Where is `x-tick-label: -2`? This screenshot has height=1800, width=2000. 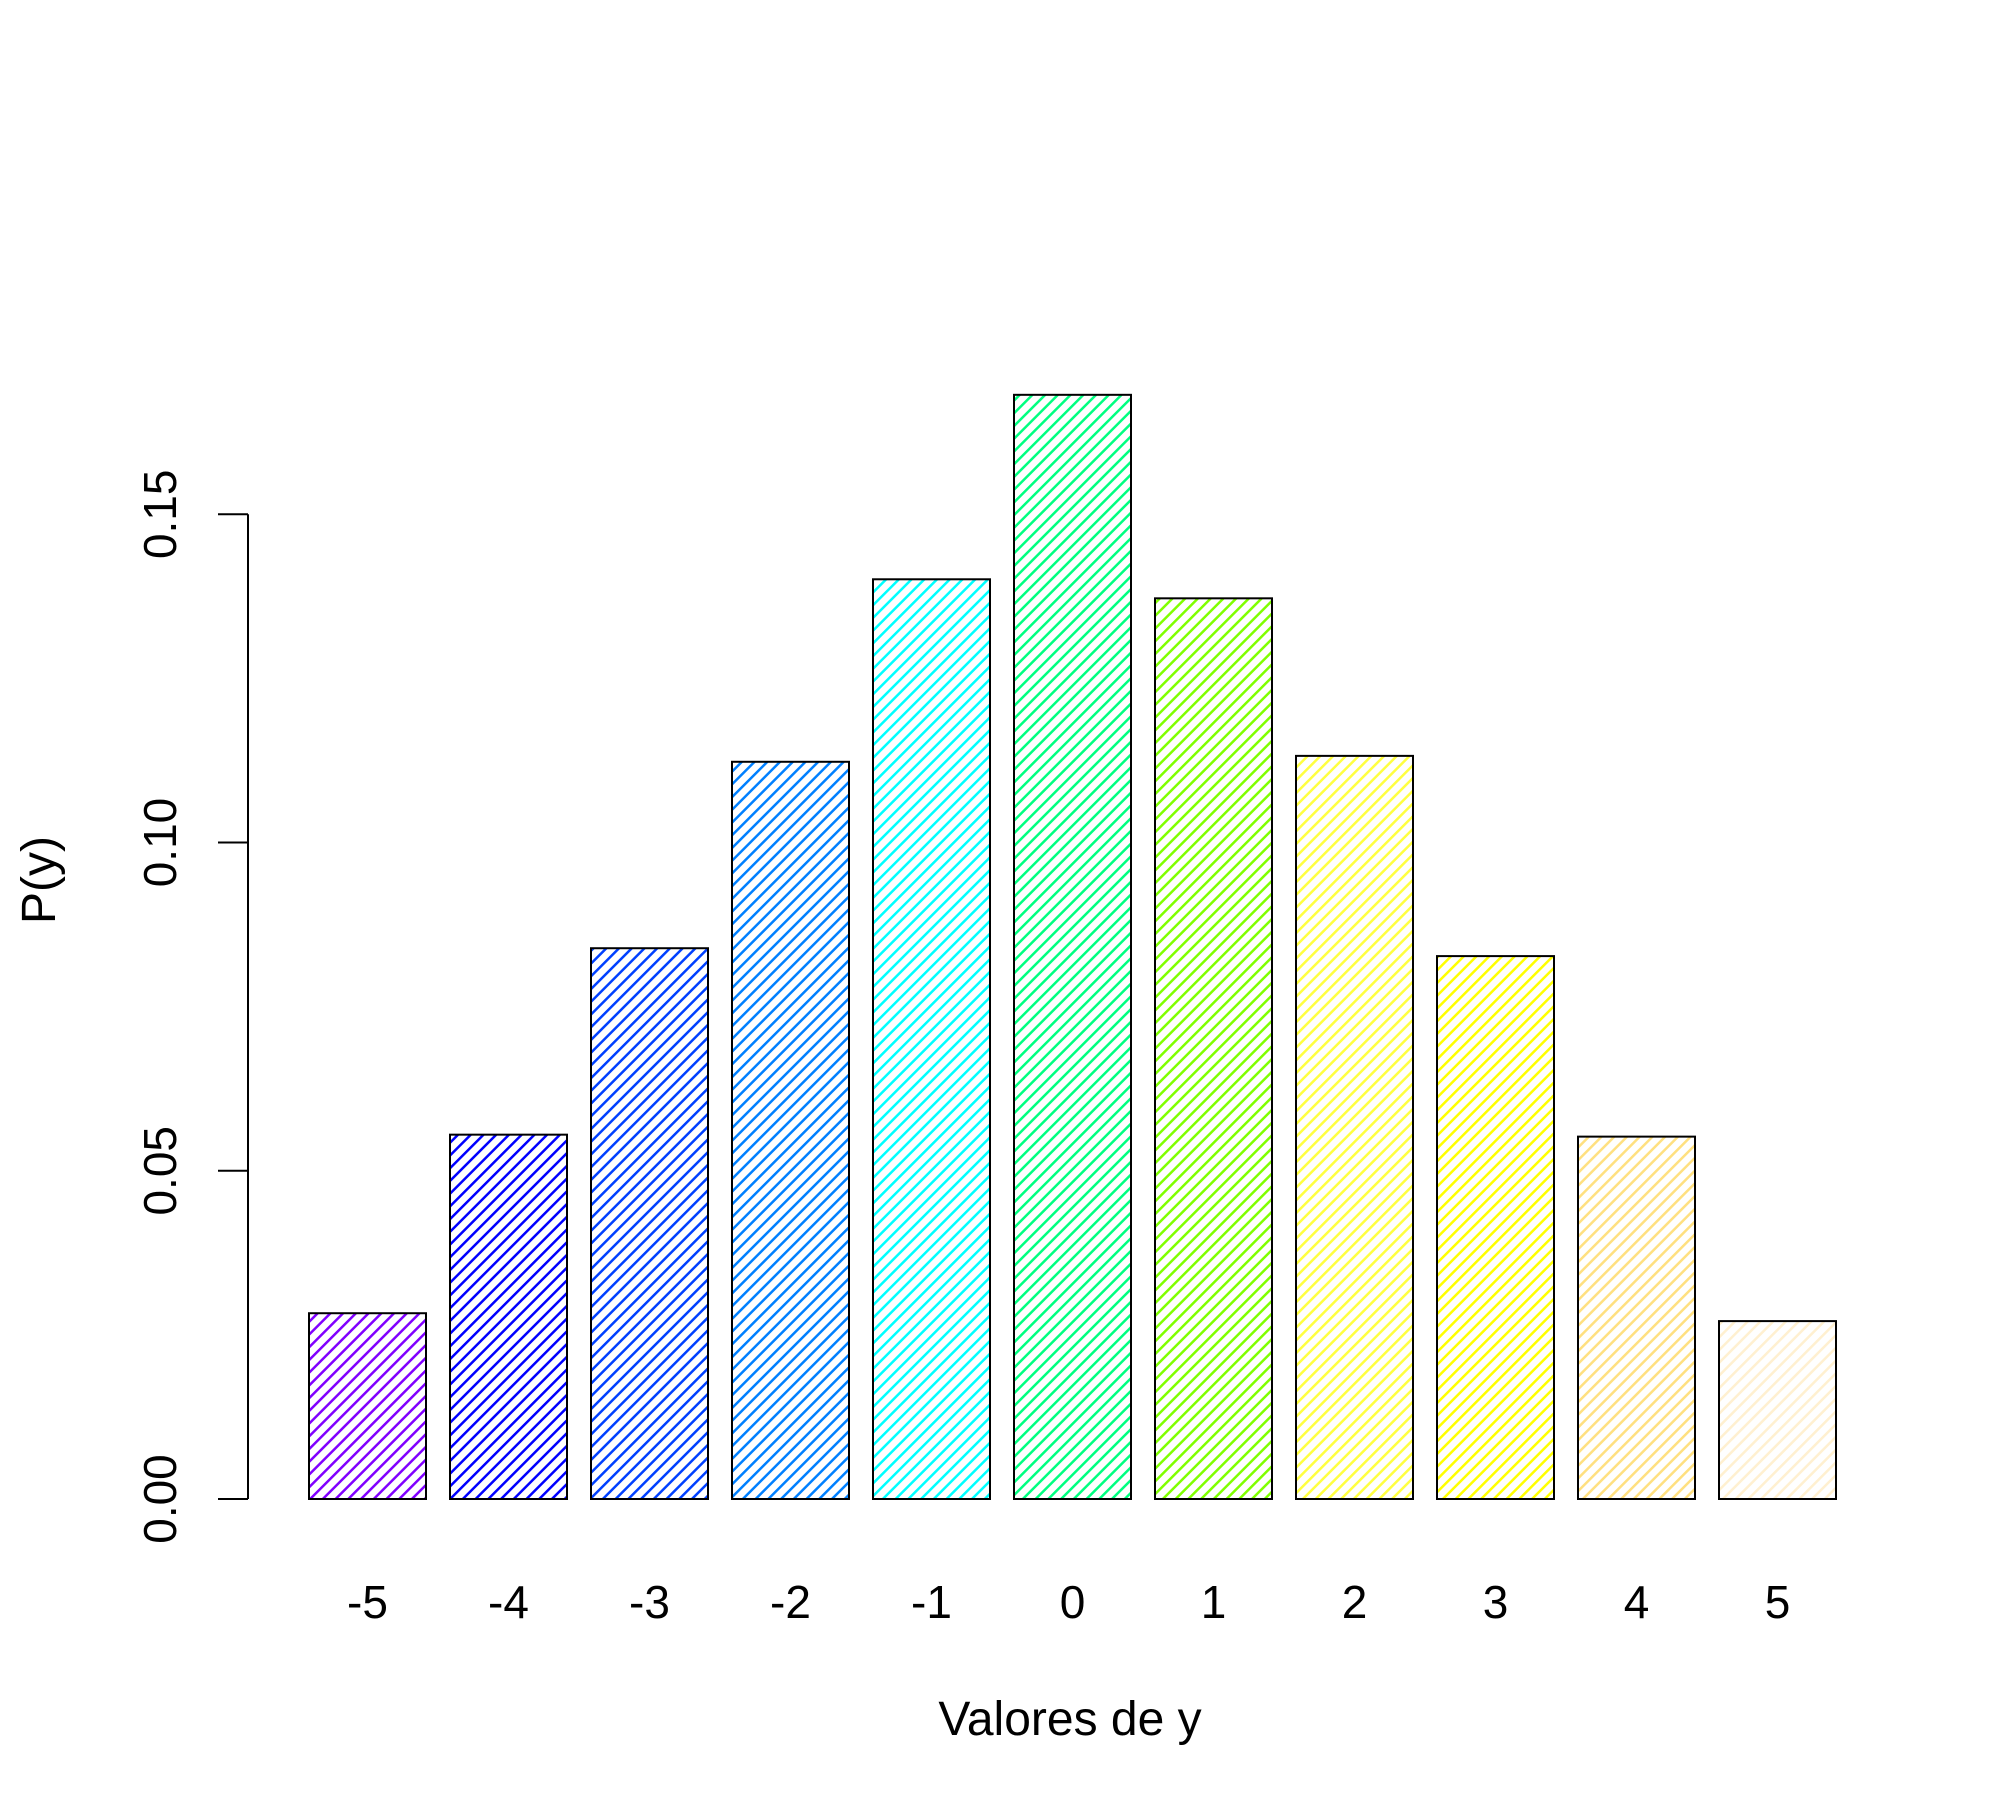
x-tick-label: -2 is located at coordinates (790, 1602).